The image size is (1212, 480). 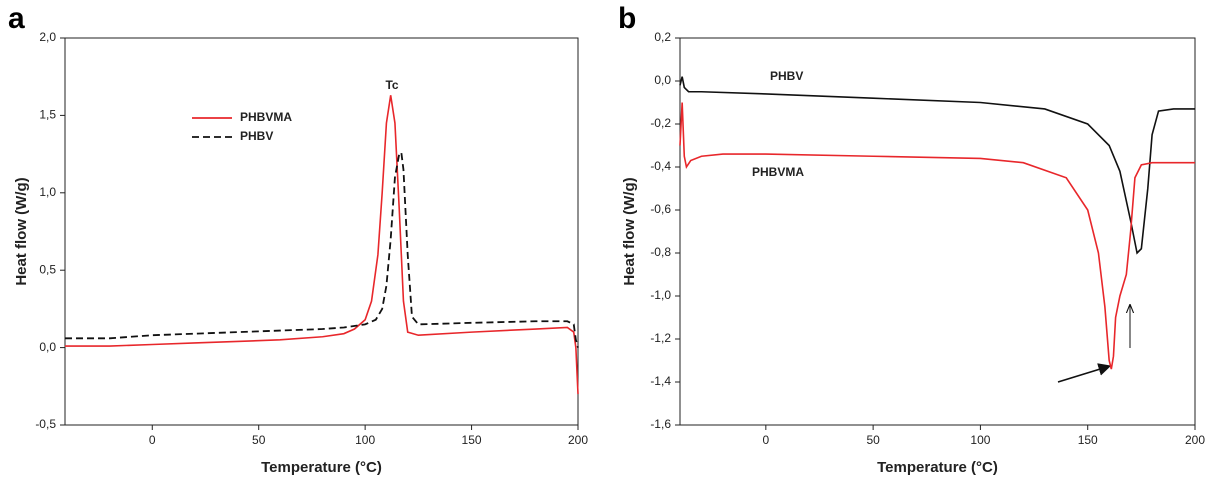 I want to click on legend-label: PHBV, so click(x=256, y=136).